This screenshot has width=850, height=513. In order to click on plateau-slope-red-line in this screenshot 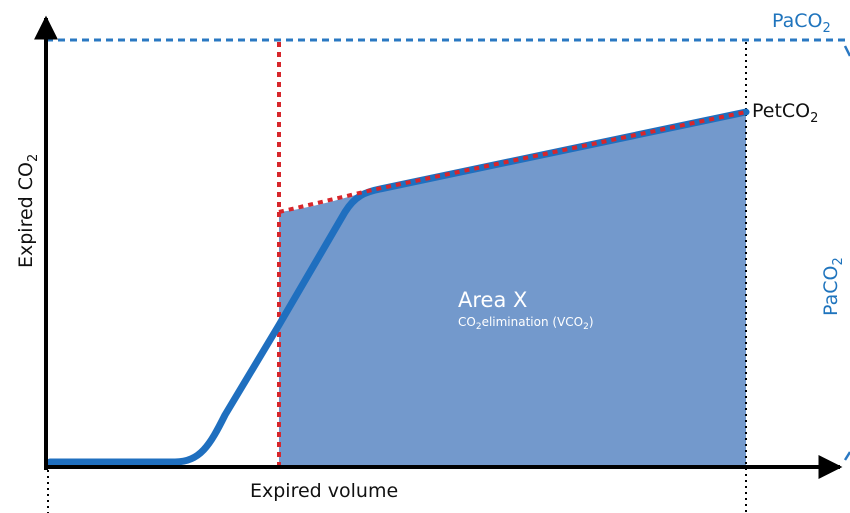, I will do `click(512, 162)`.